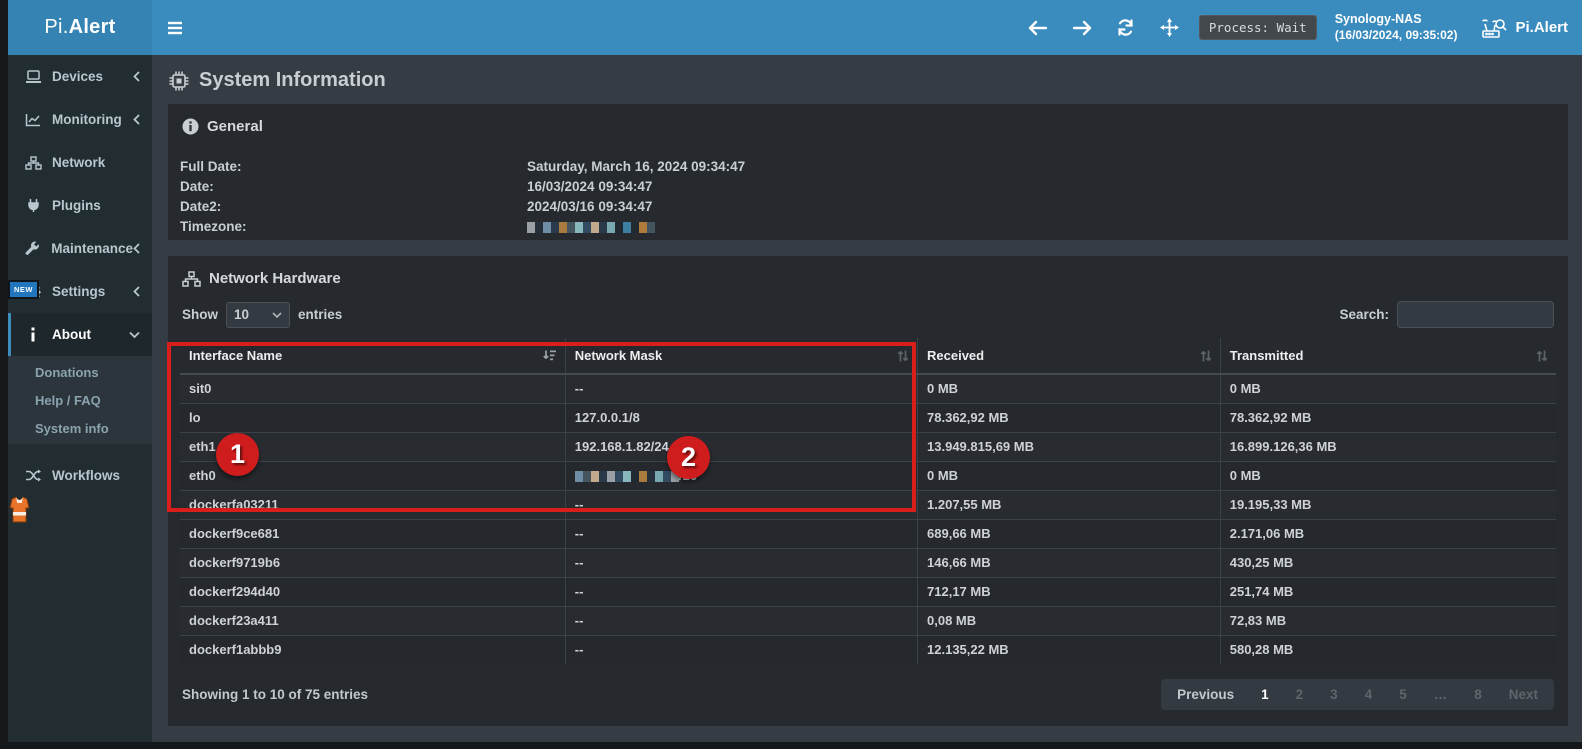  Describe the element at coordinates (1523, 694) in the screenshot. I see `pagination-next: Next` at that location.